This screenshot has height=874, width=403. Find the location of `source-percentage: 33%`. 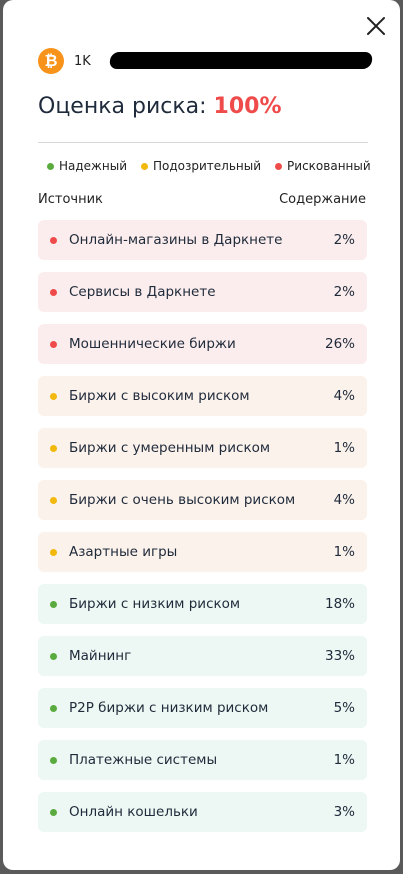

source-percentage: 33% is located at coordinates (339, 656).